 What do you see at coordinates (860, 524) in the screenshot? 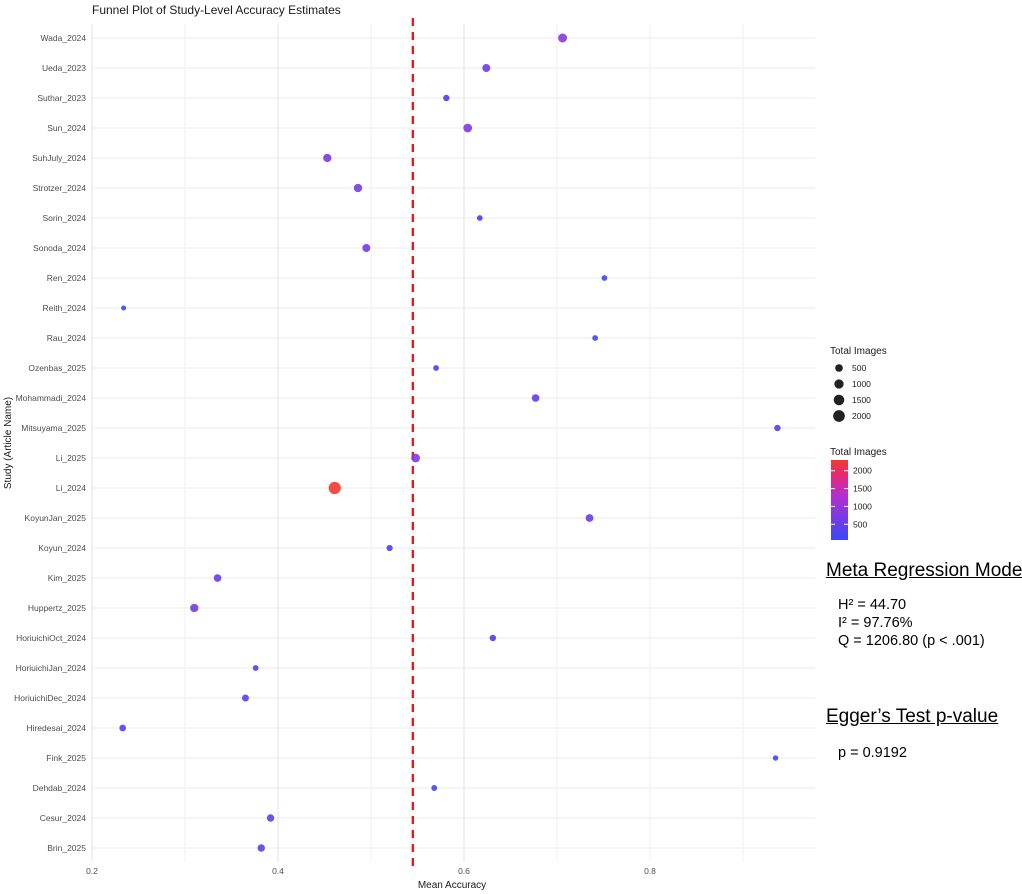
I see `color-legend-label: 500` at bounding box center [860, 524].